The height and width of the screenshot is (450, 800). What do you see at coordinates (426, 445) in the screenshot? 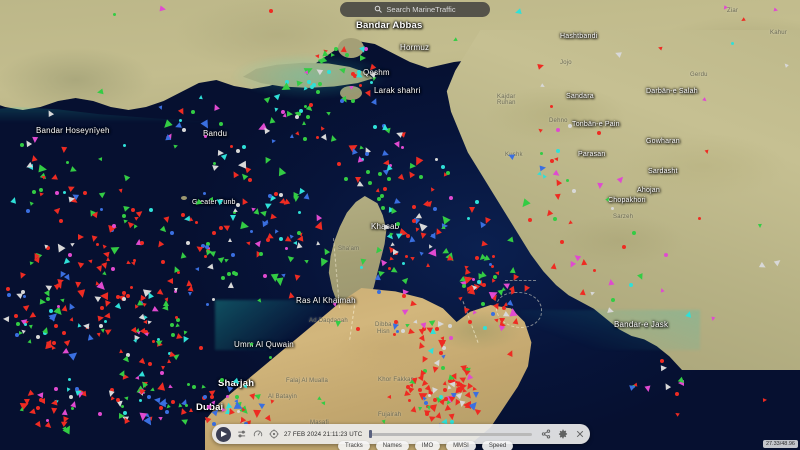
I see `map-layer-chips: Tracks Names IMO MMSI Speed` at bounding box center [426, 445].